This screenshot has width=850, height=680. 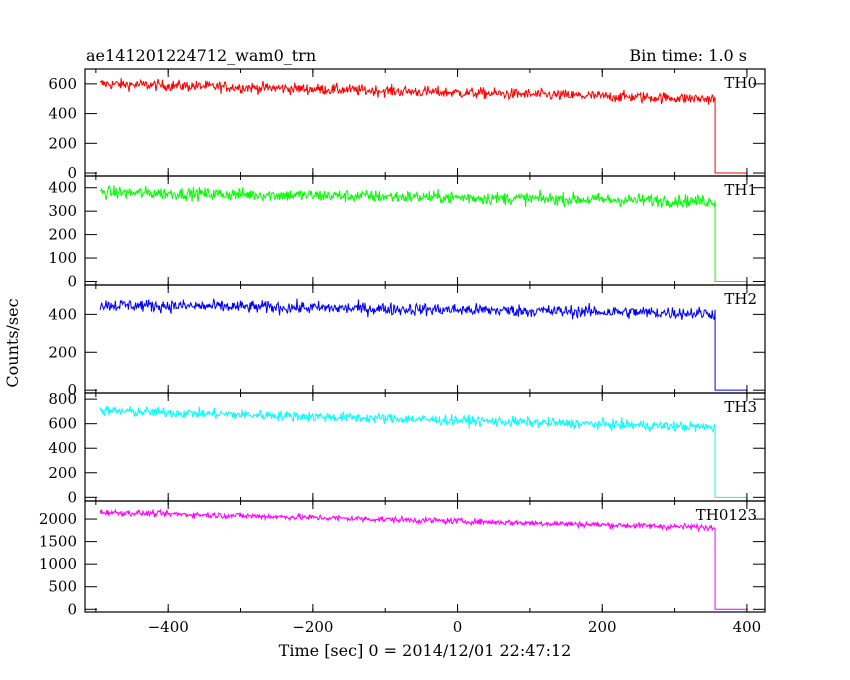 I want to click on x-tick-label: 200, so click(x=602, y=627).